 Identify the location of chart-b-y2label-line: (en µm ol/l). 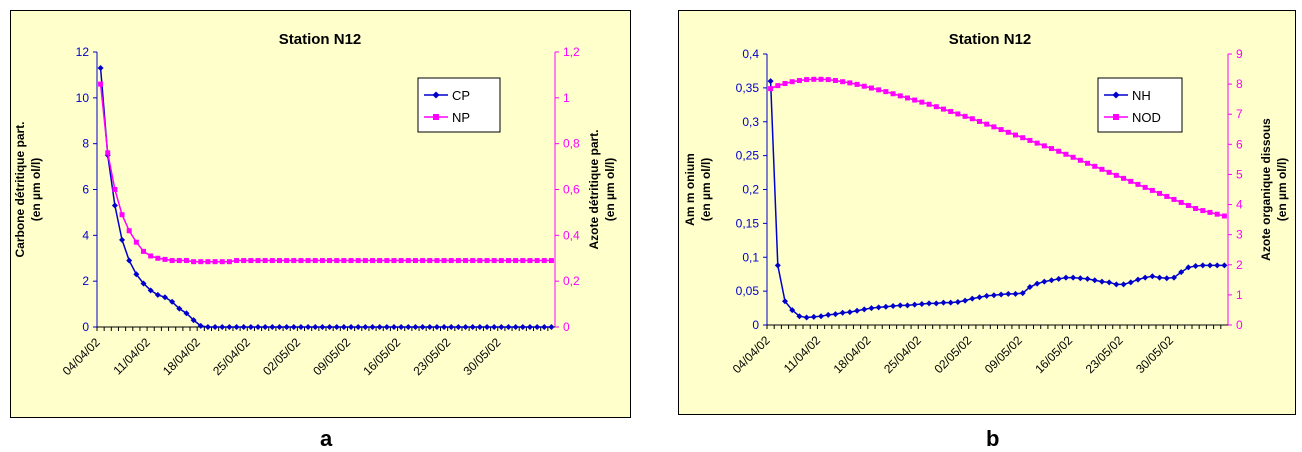
(1282, 190).